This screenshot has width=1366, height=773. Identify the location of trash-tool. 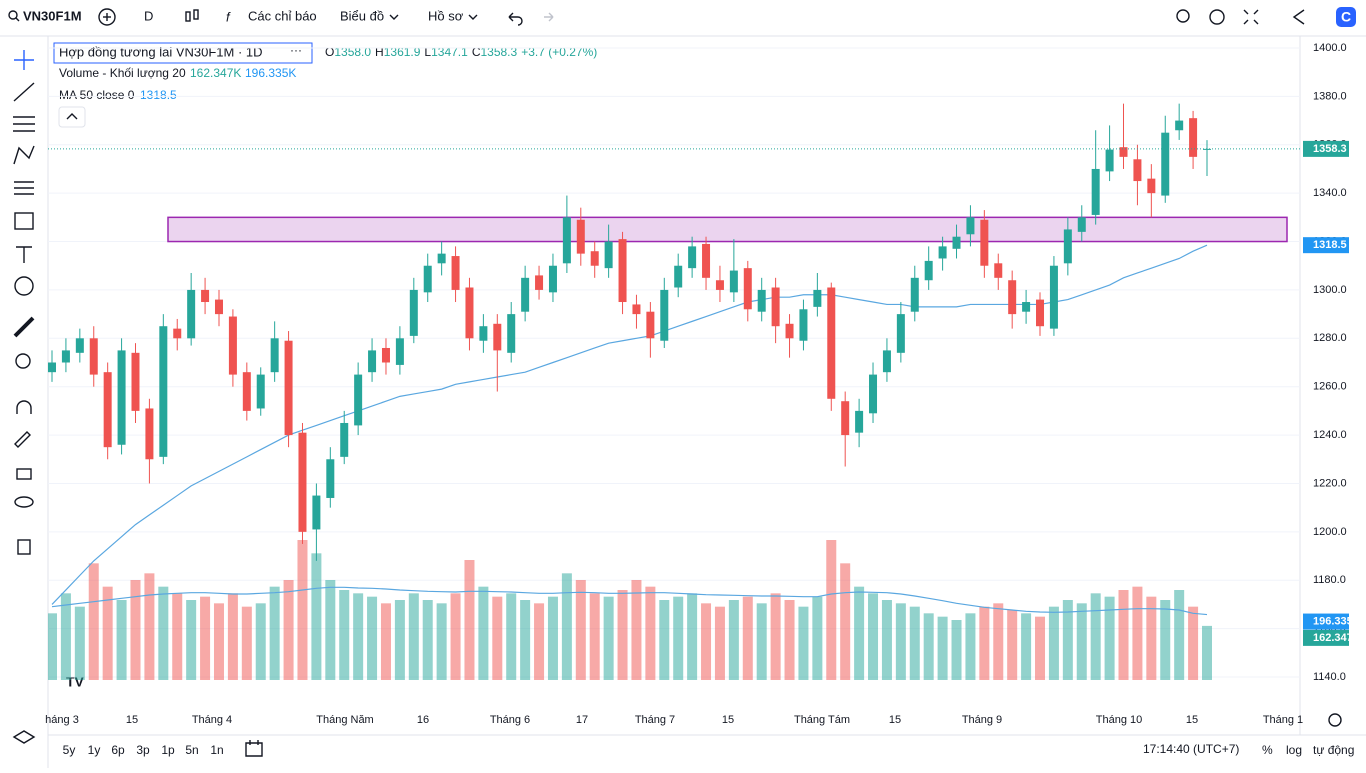
(24, 547).